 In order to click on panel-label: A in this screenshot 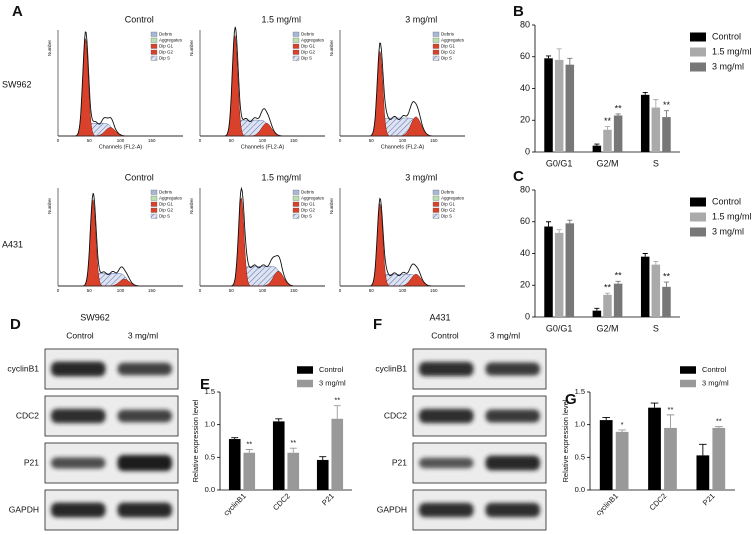, I will do `click(17, 11)`.